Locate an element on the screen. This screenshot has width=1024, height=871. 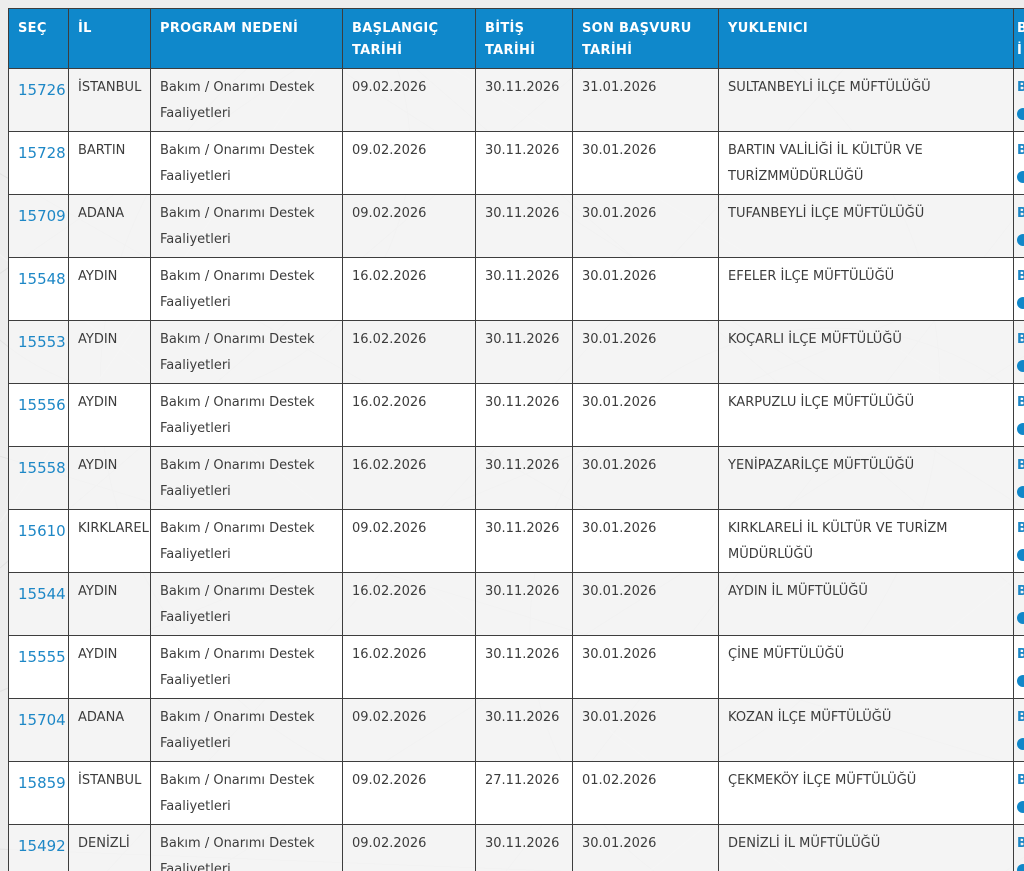
program-id-link: 15859 is located at coordinates (42, 783).